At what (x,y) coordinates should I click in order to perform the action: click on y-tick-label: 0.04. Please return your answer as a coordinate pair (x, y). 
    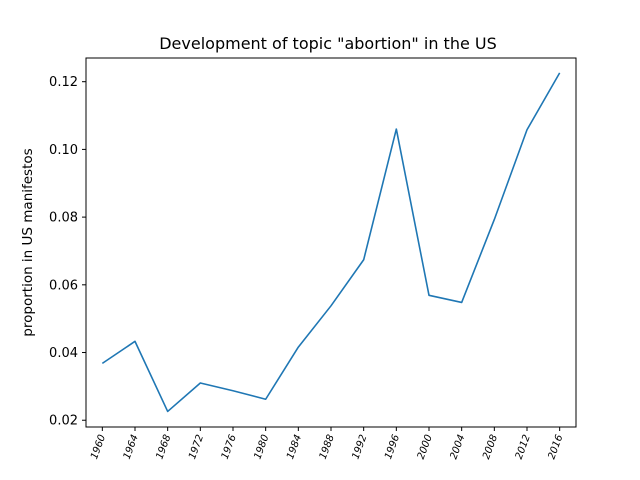
    Looking at the image, I should click on (63, 353).